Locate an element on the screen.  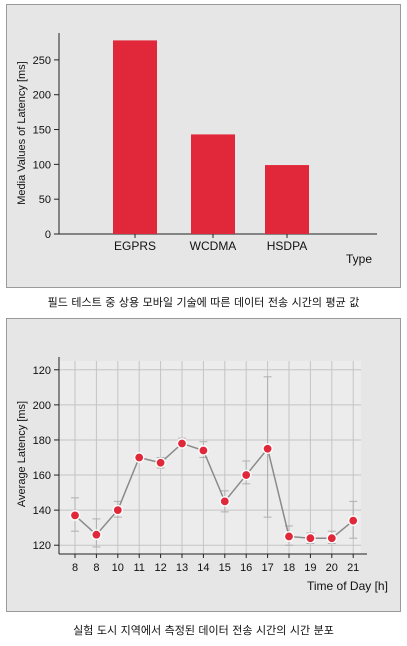
y-tick-label: 160 is located at coordinates (42, 476).